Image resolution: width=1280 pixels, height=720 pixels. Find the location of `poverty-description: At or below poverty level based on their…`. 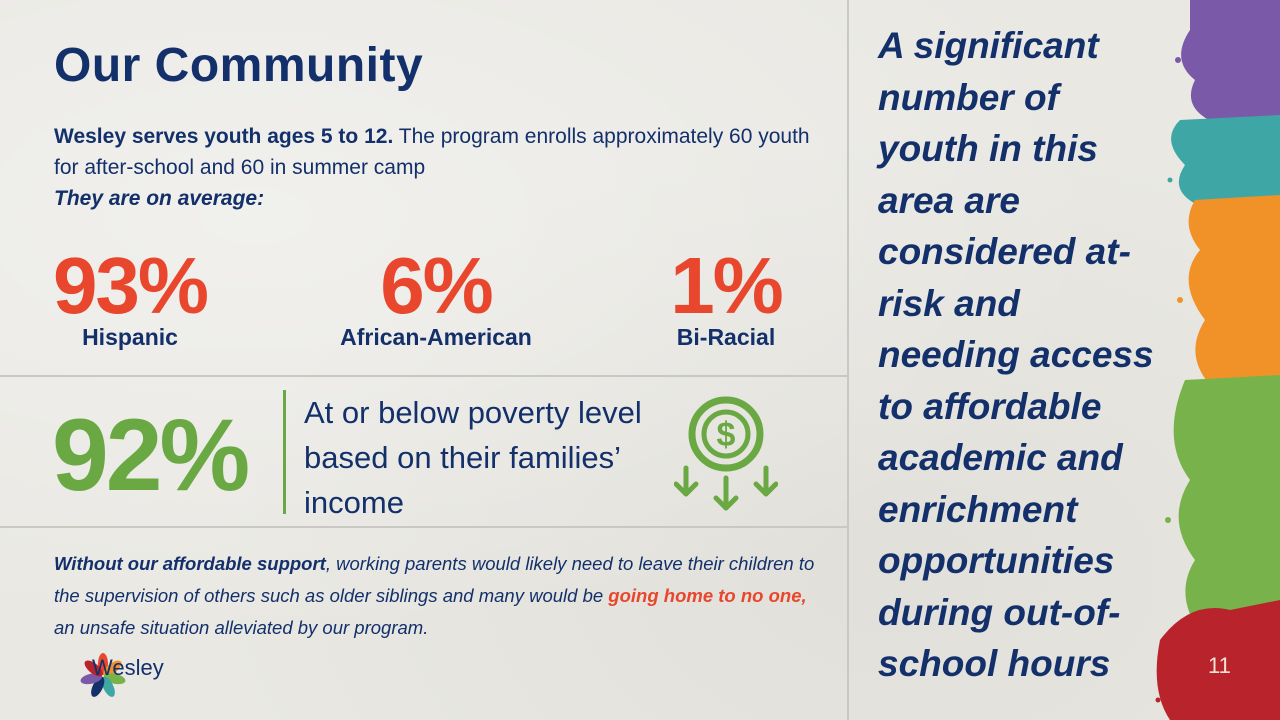

poverty-description: At or below poverty level based on their… is located at coordinates (473, 457).